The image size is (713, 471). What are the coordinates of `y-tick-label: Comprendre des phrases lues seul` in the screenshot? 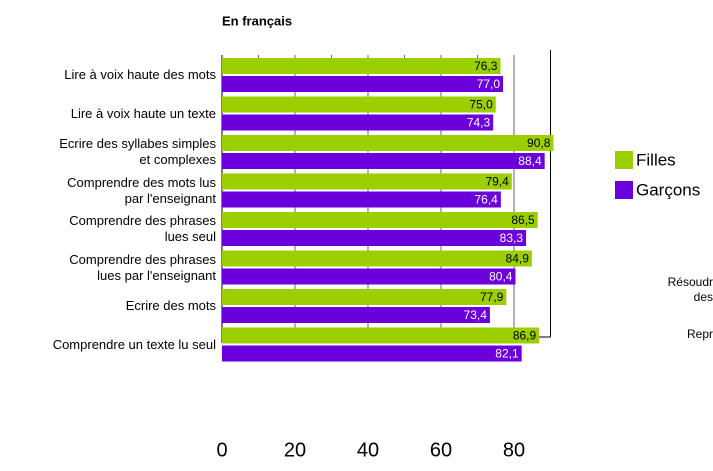 It's located at (142, 228).